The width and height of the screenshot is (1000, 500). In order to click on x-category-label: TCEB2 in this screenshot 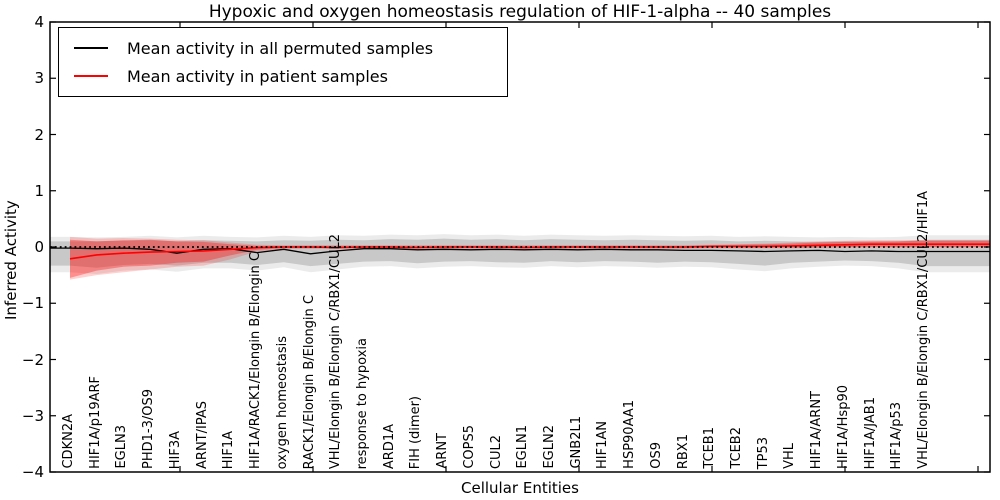, I will do `click(736, 448)`.